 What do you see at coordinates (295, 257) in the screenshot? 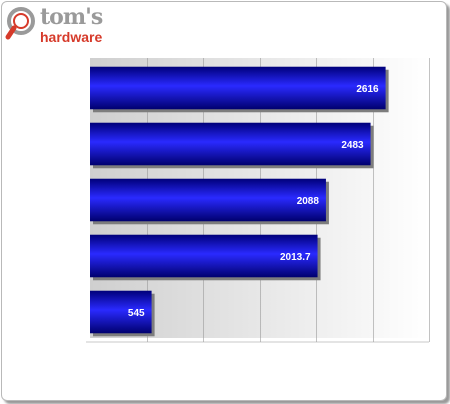
I see `bar-value-label: 2013.7` at bounding box center [295, 257].